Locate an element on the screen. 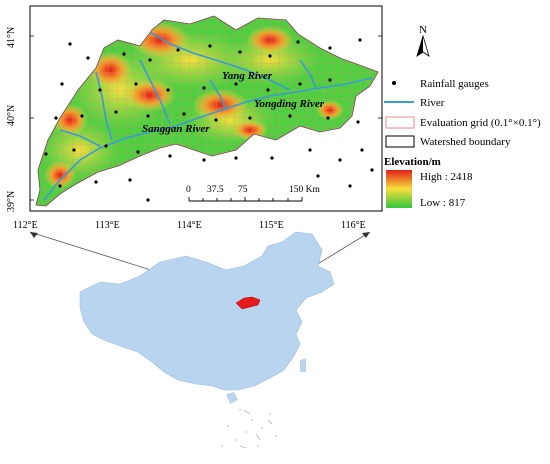 This screenshot has width=550, height=464. svg-text: 116°E is located at coordinates (353, 225).